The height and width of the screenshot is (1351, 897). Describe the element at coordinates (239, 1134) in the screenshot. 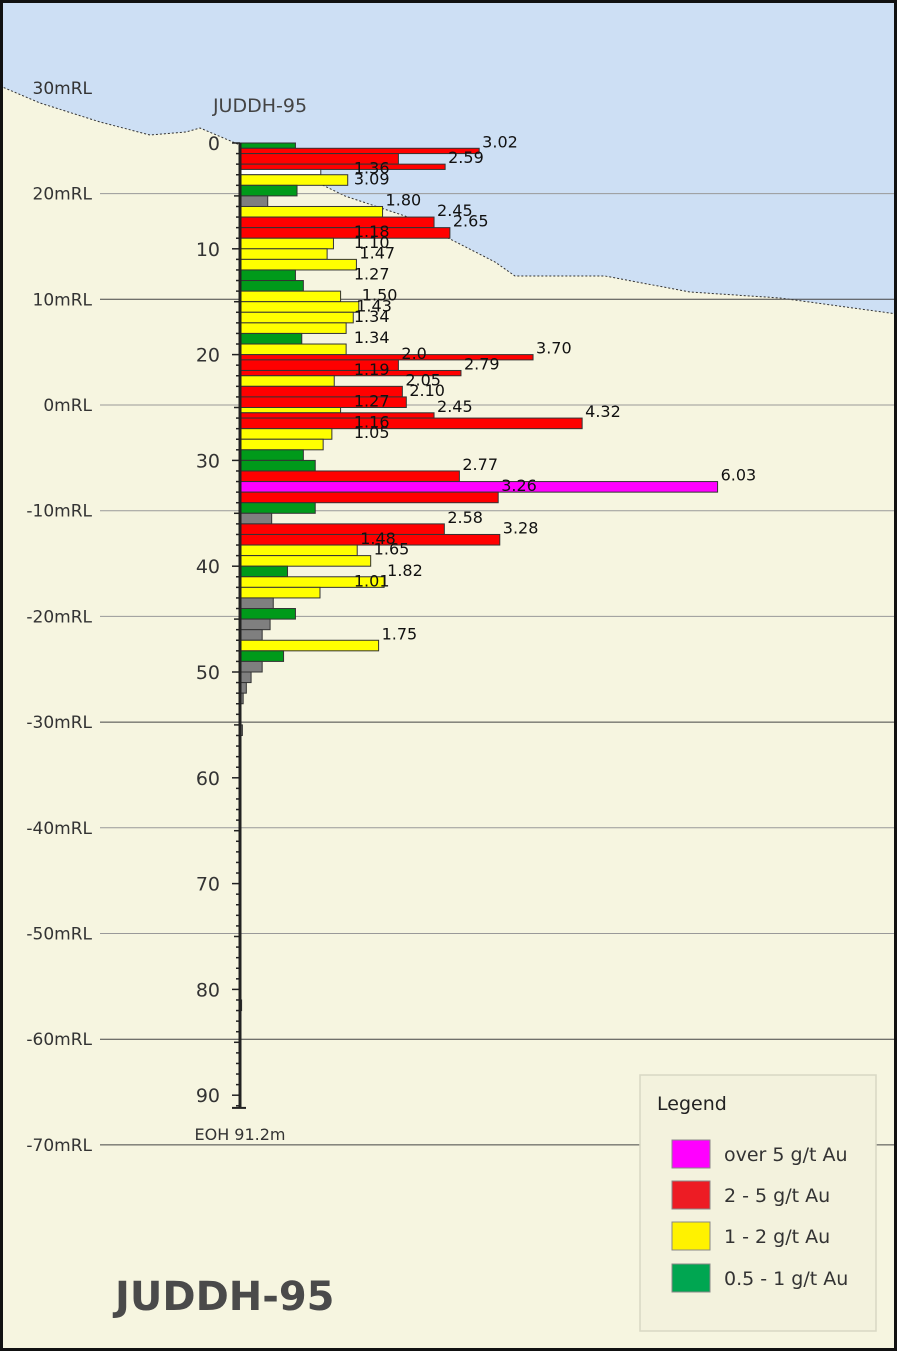

I see `eoh-label: EOH 91.2m` at that location.